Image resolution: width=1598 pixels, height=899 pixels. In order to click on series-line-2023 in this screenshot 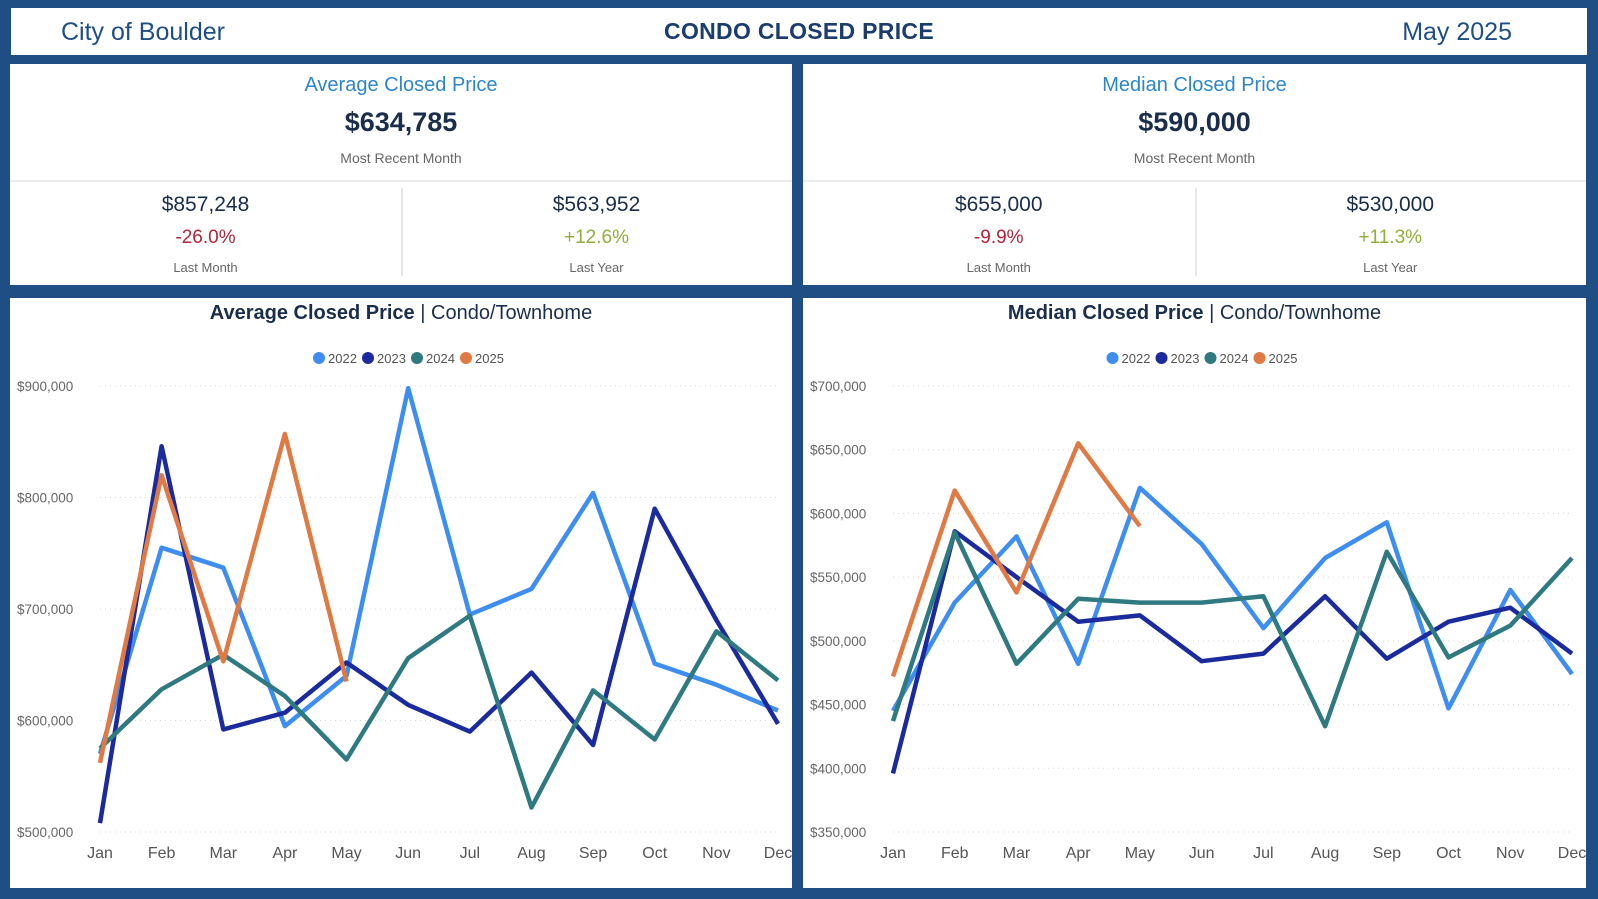, I will do `click(1232, 651)`.